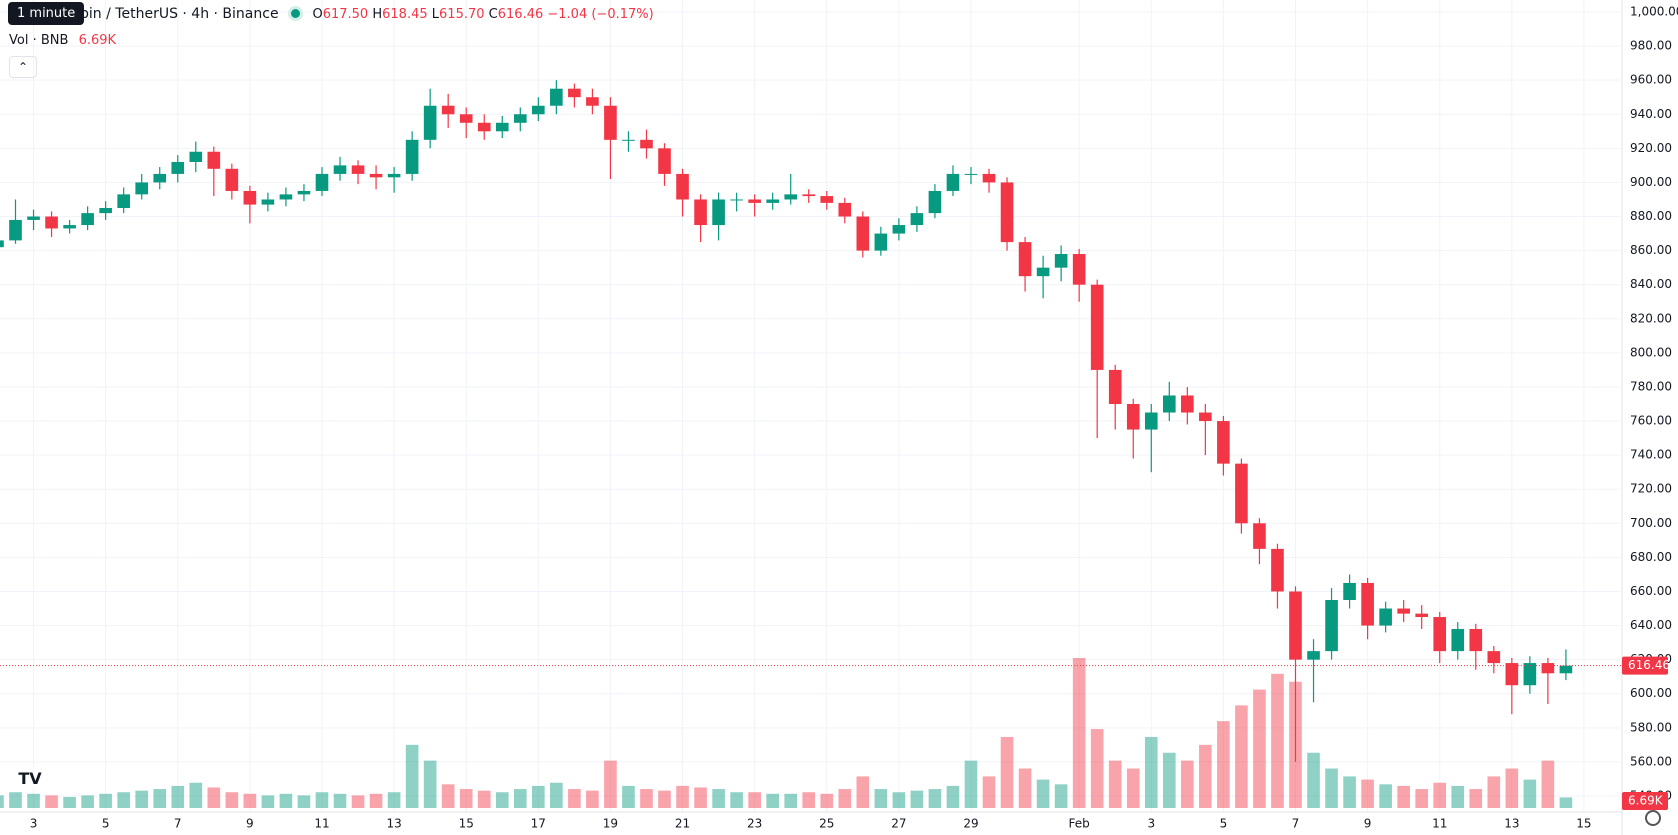 The width and height of the screenshot is (1678, 835). What do you see at coordinates (97, 40) in the screenshot?
I see `volume-value: 6.69K` at bounding box center [97, 40].